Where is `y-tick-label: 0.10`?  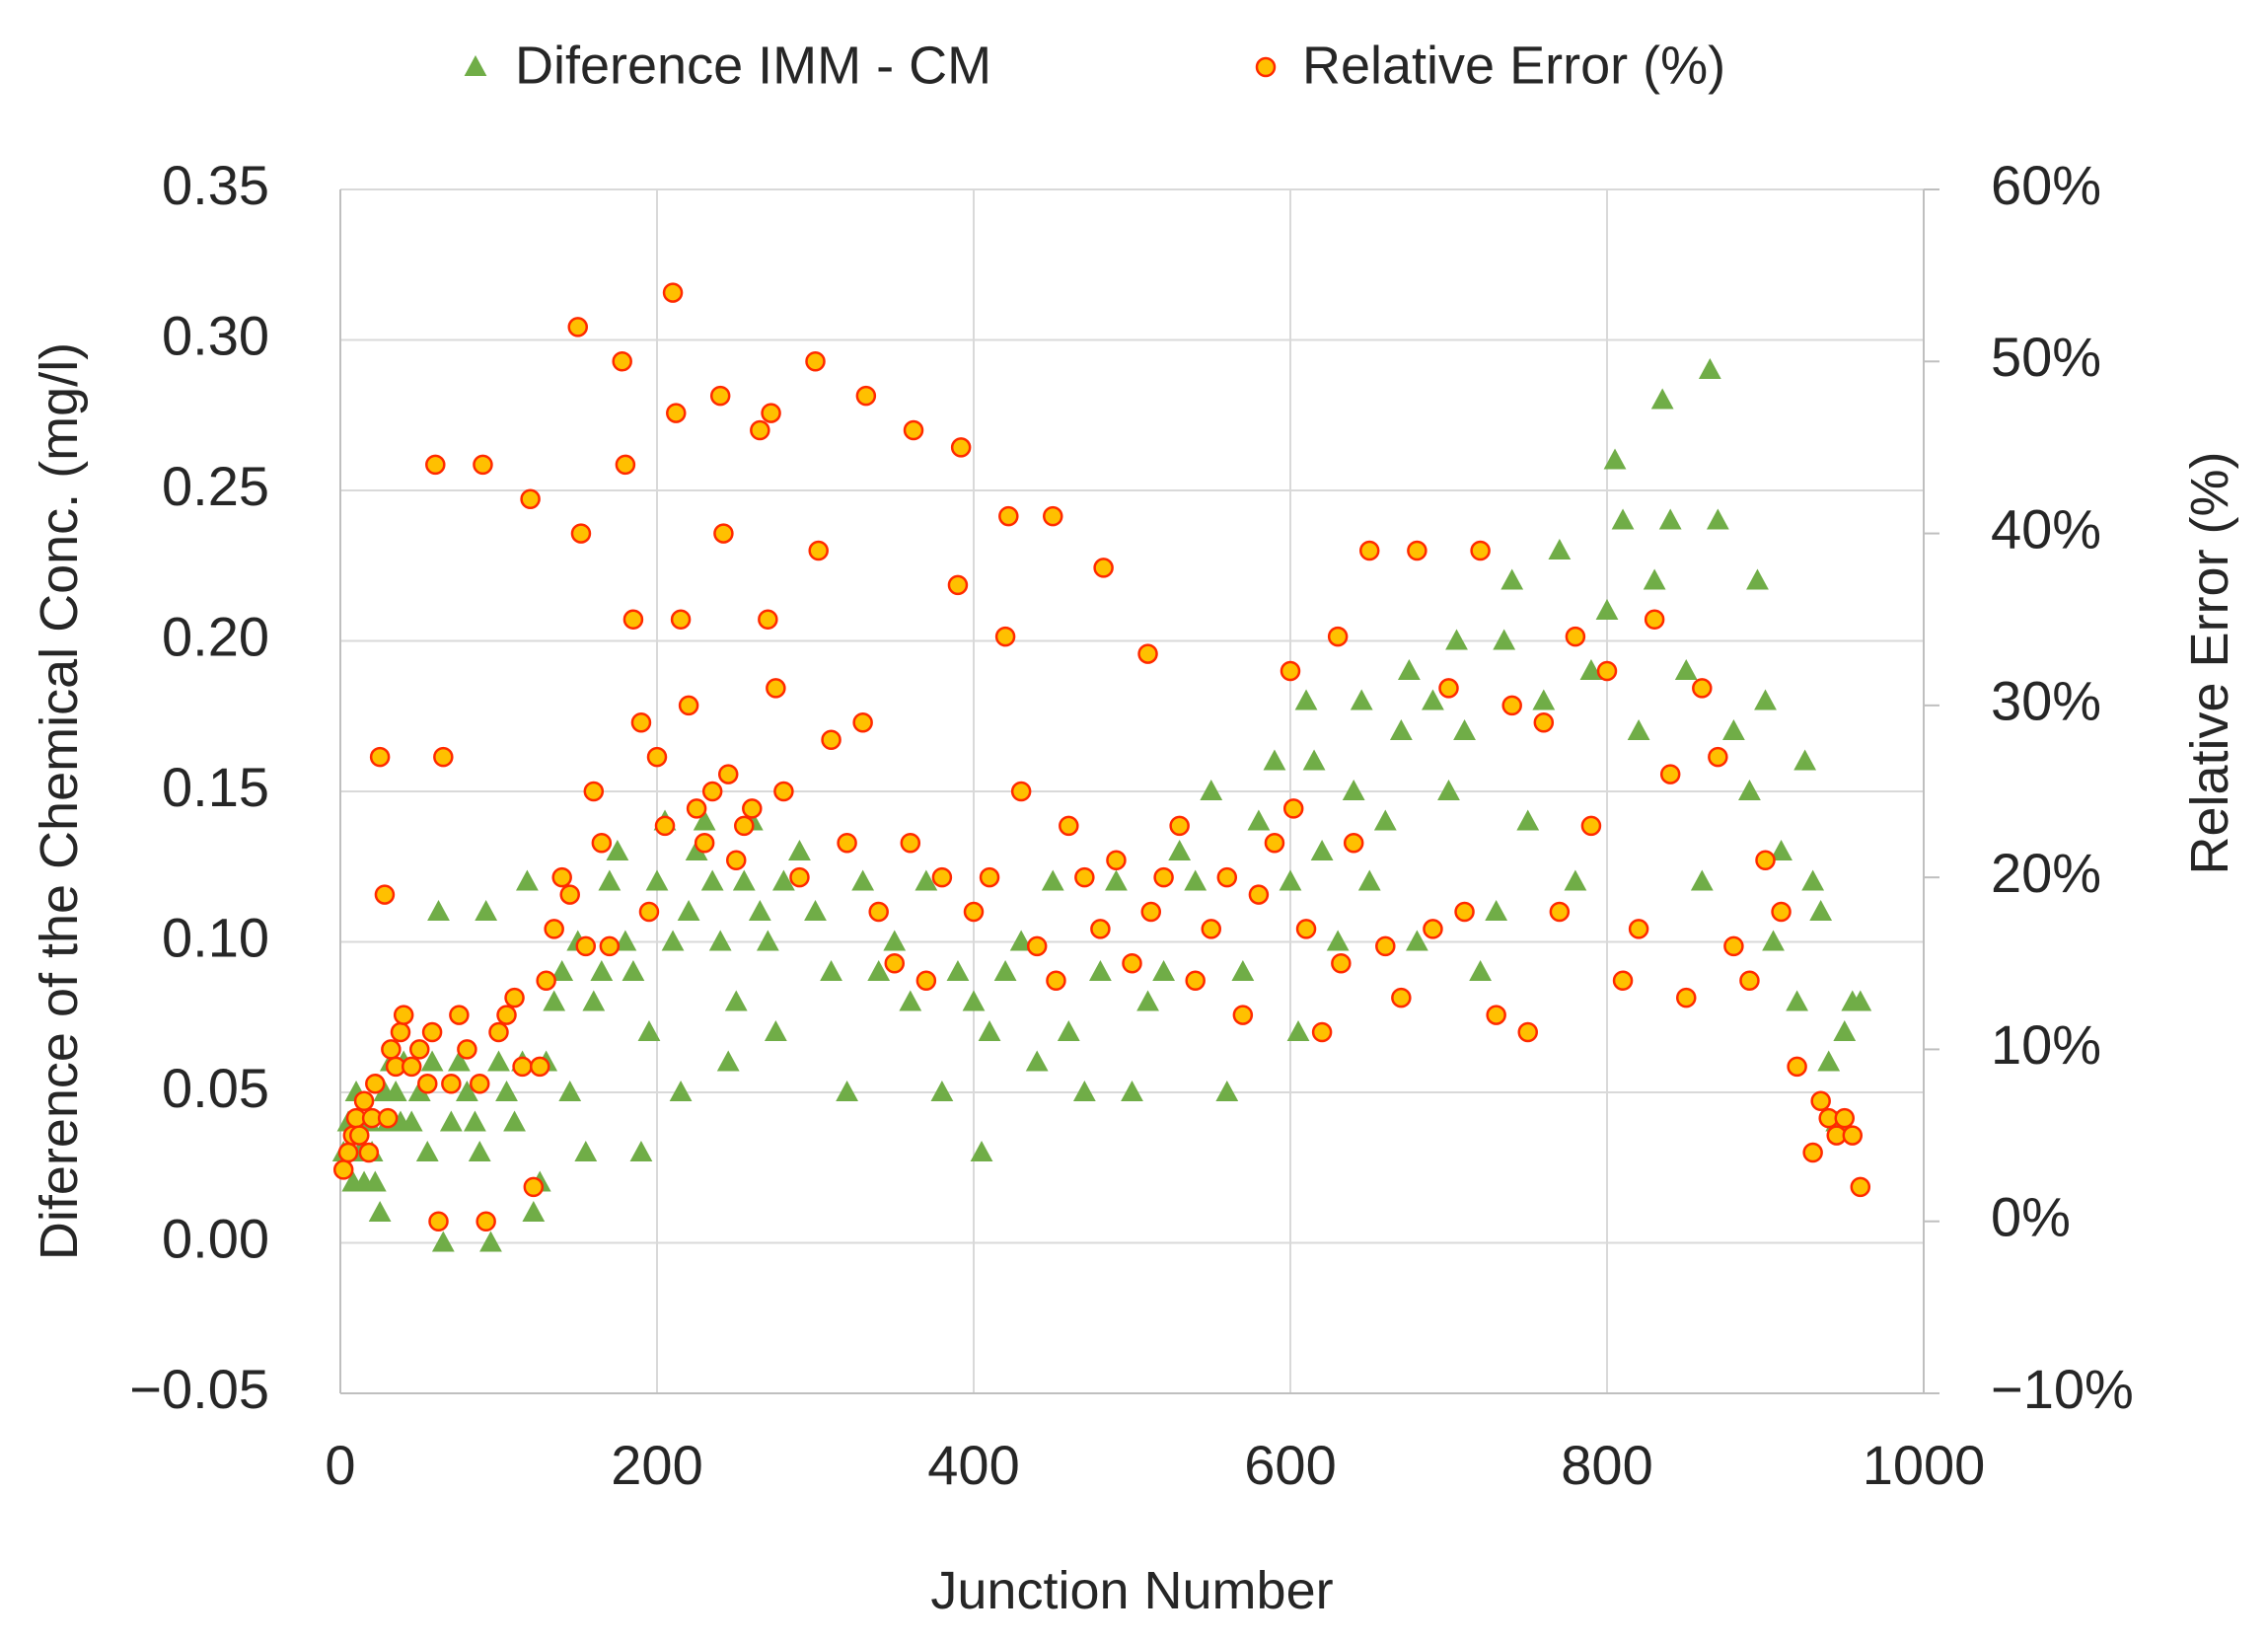 y-tick-label: 0.10 is located at coordinates (215, 937).